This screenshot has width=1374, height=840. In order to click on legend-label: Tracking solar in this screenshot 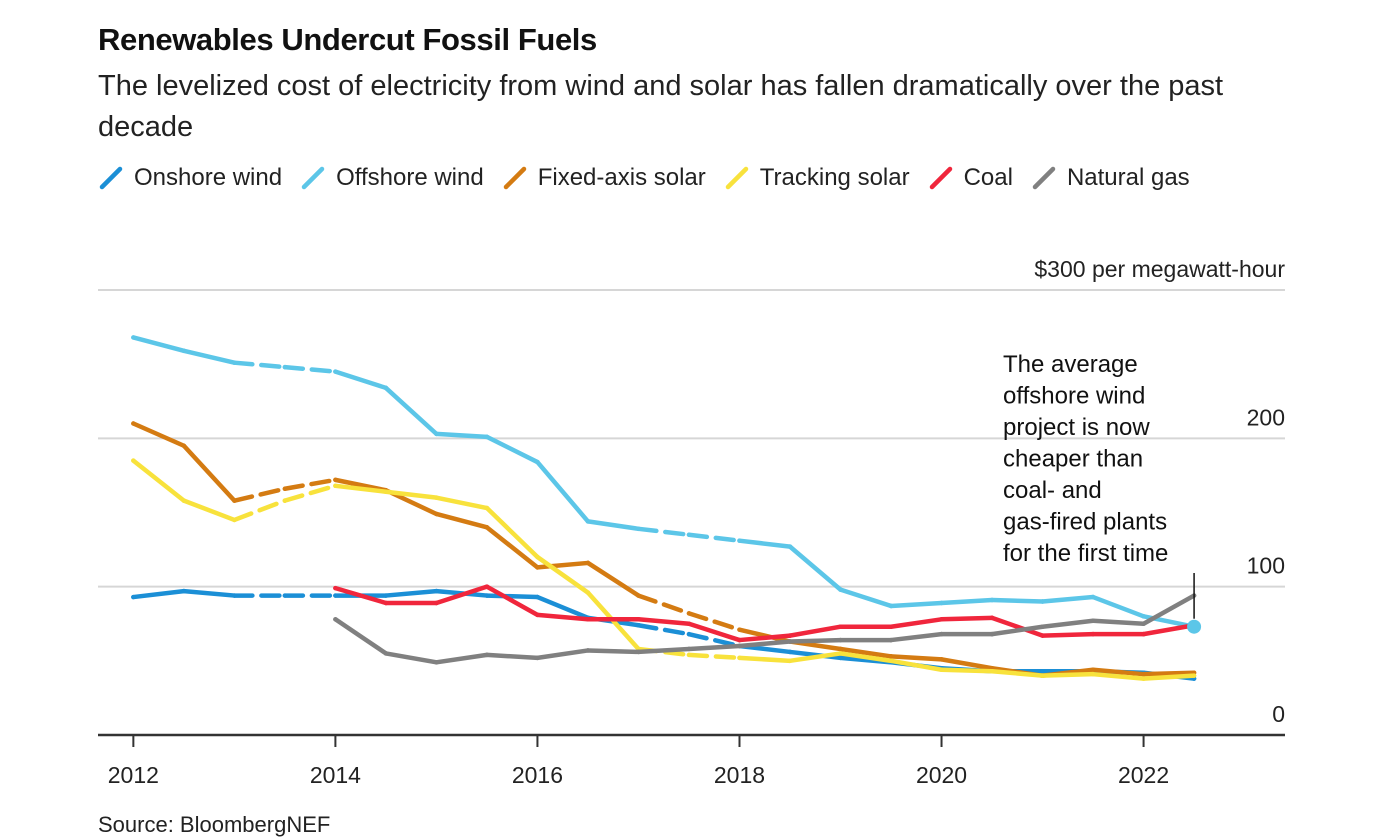, I will do `click(834, 177)`.